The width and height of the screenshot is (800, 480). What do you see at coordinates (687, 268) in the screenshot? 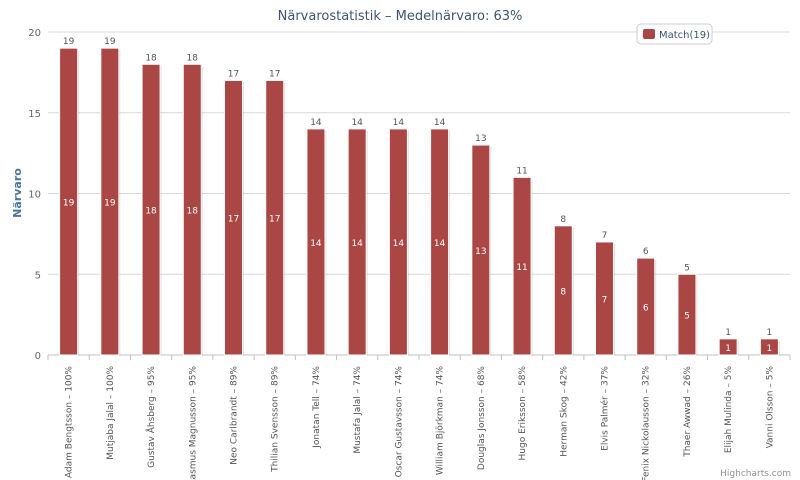
I see `data-label-top: 5` at bounding box center [687, 268].